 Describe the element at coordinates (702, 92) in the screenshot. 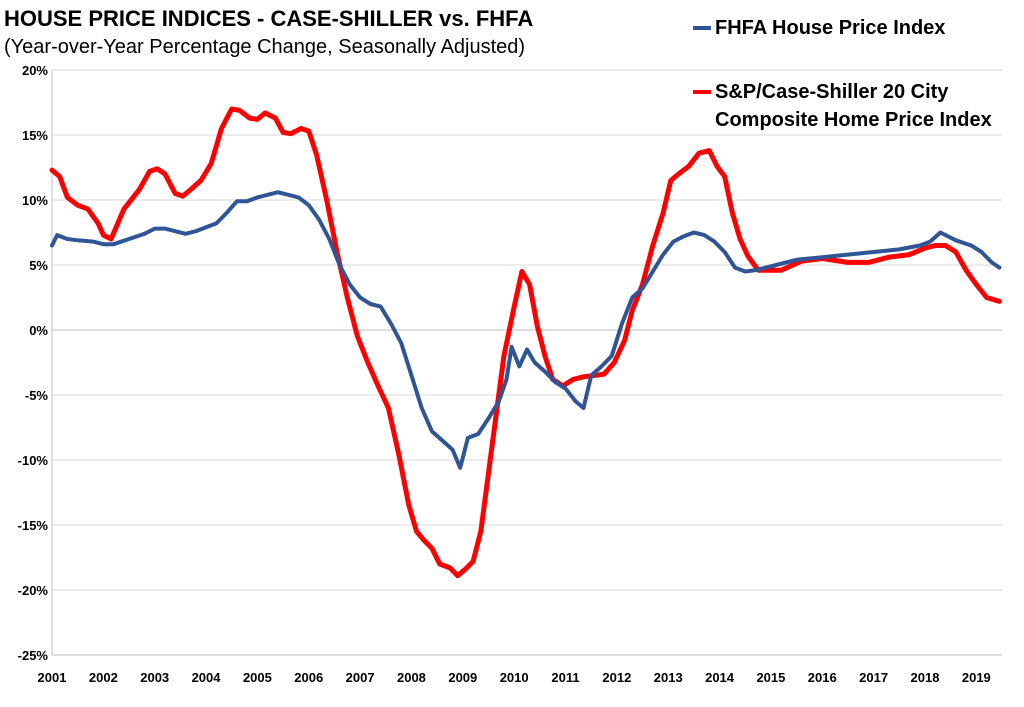

I see `legend-swatch-case-shiller` at that location.